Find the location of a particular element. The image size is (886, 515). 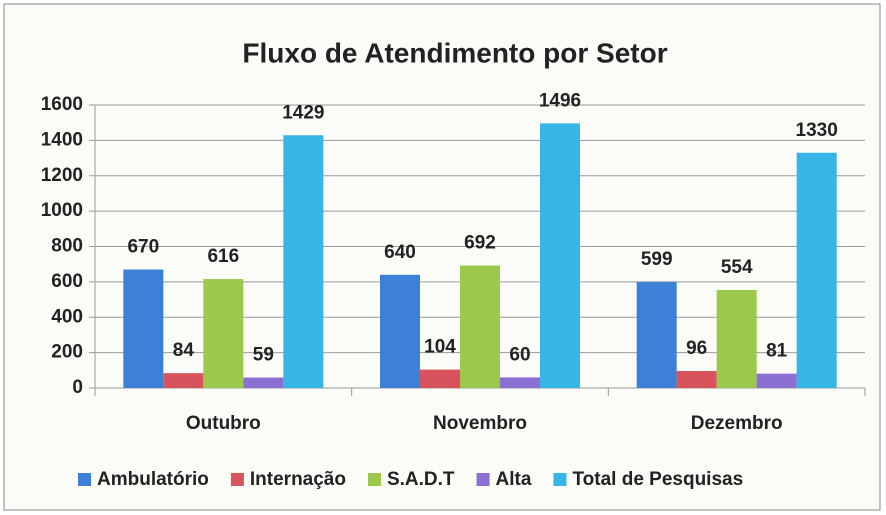

y-tick-label: 0 is located at coordinates (77, 387).